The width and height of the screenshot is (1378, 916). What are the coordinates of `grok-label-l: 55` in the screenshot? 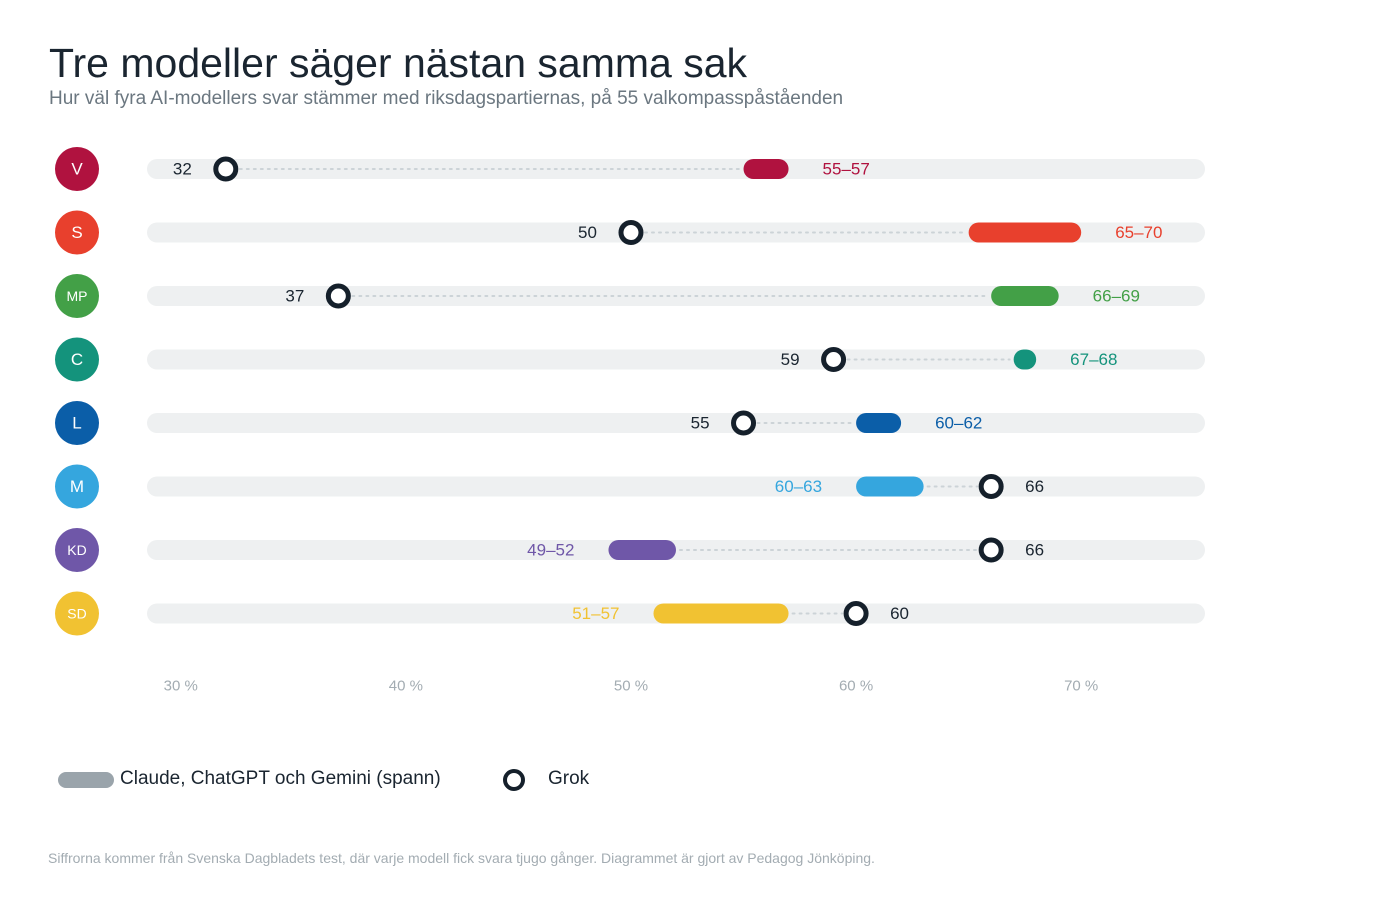 It's located at (700, 423).